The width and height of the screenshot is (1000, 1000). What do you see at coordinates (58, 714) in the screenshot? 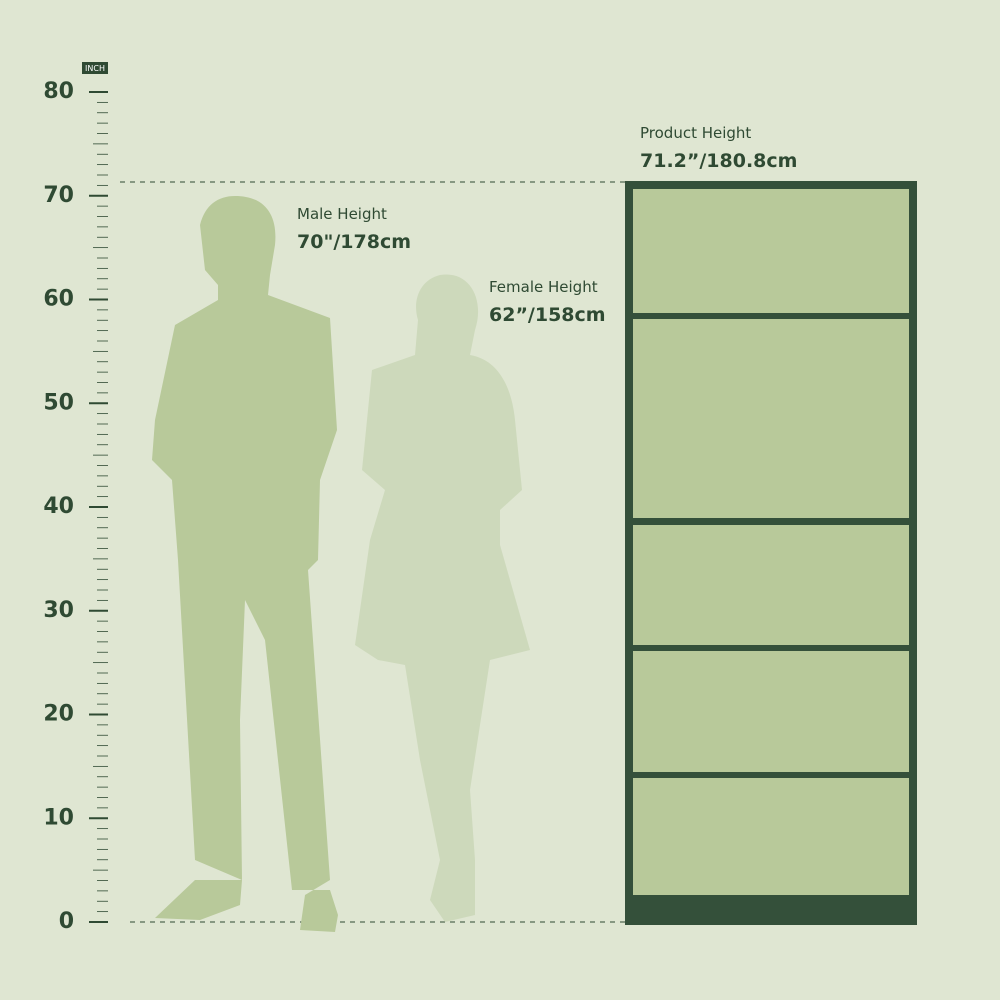
I see `ruler-label: 20` at bounding box center [58, 714].